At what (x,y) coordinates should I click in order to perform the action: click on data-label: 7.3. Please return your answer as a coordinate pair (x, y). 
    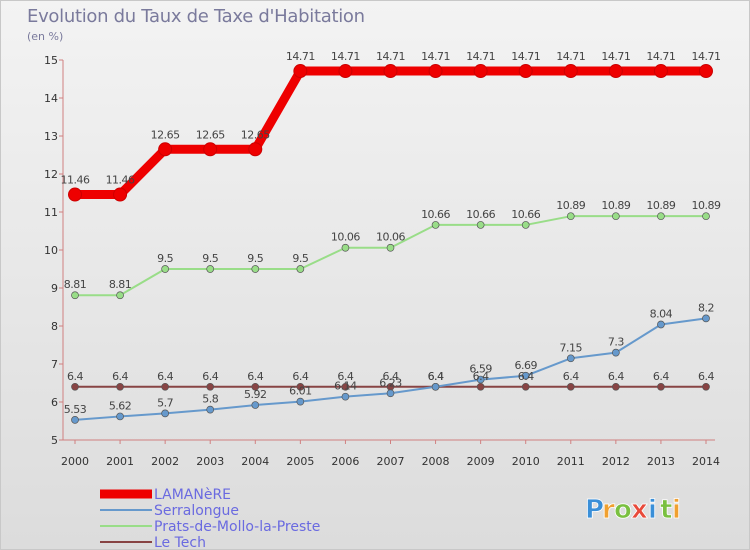
    Looking at the image, I should click on (616, 342).